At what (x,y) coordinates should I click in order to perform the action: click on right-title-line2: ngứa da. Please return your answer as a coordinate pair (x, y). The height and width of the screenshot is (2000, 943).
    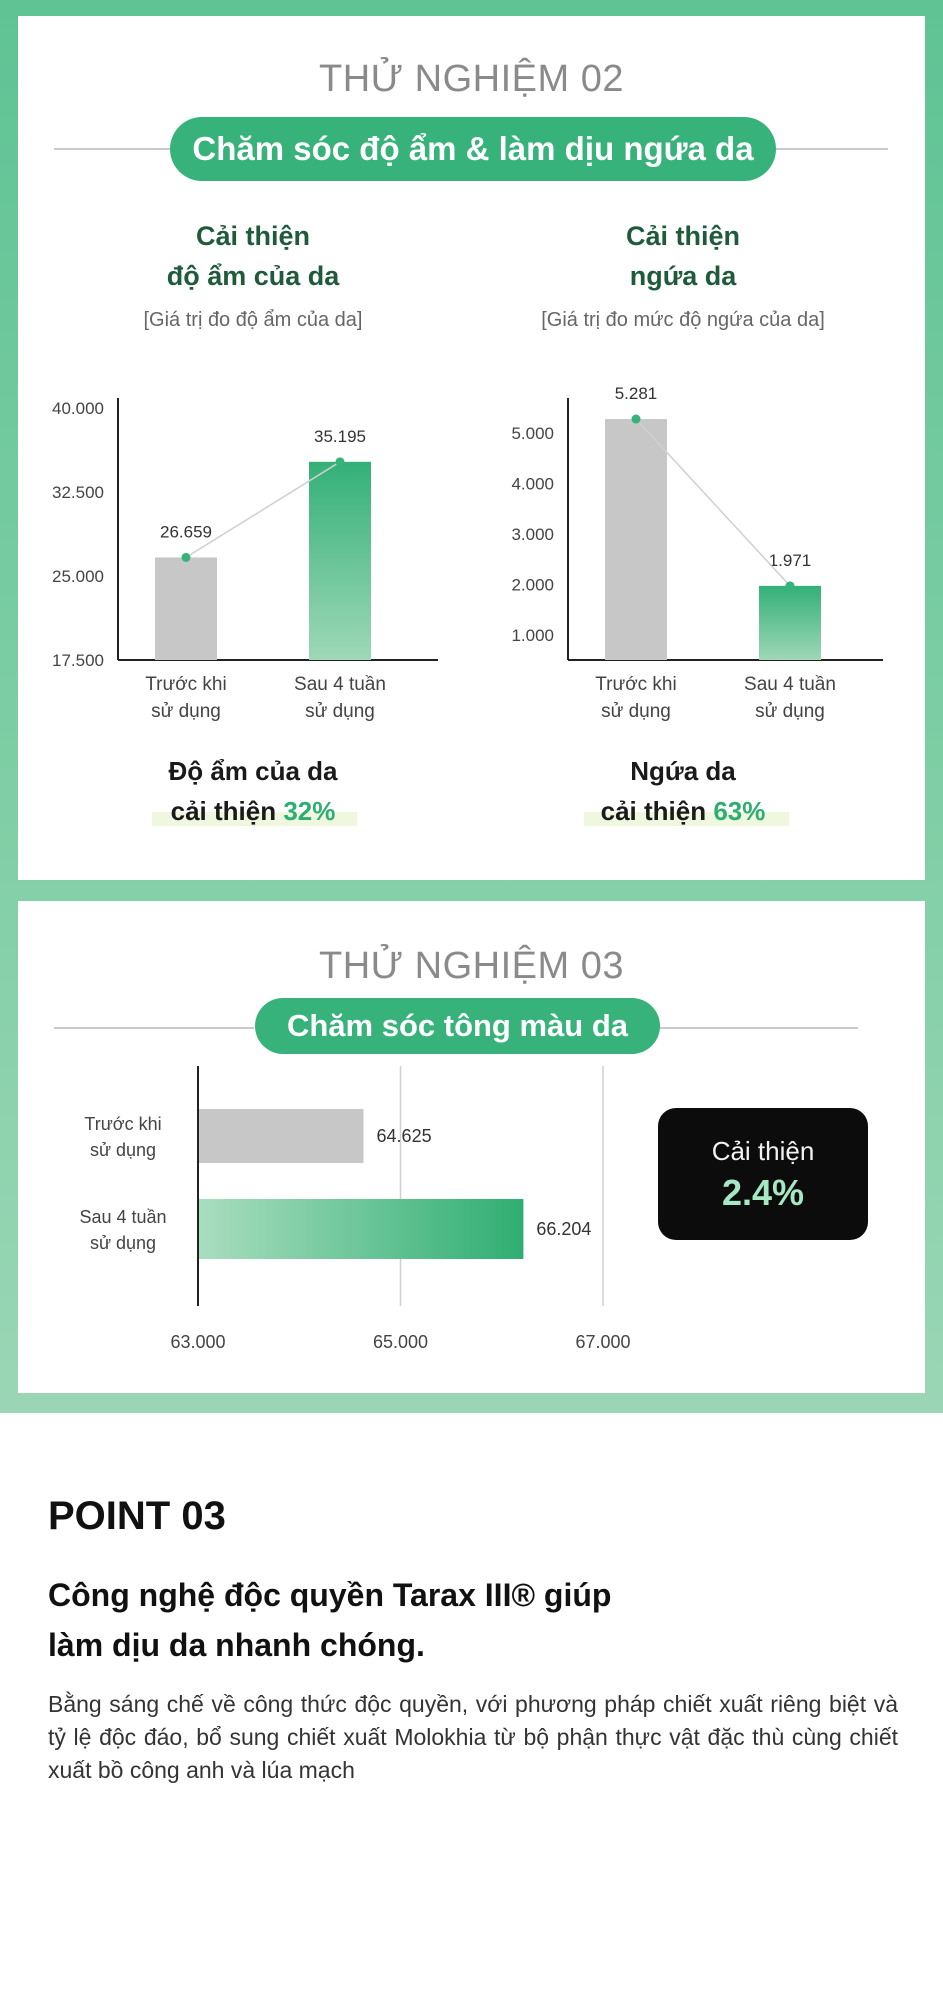
    Looking at the image, I should click on (683, 276).